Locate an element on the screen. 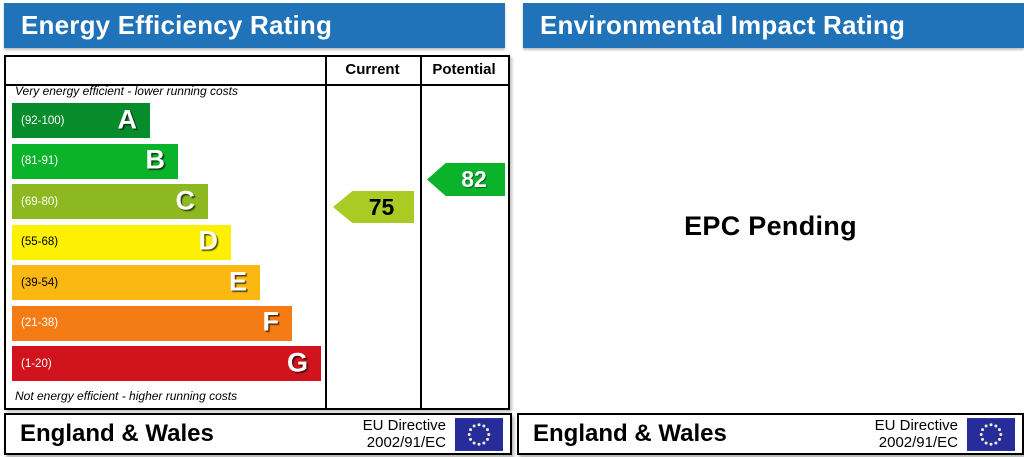 This screenshot has width=1024, height=457. rating-band: (39-54) E is located at coordinates (136, 282).